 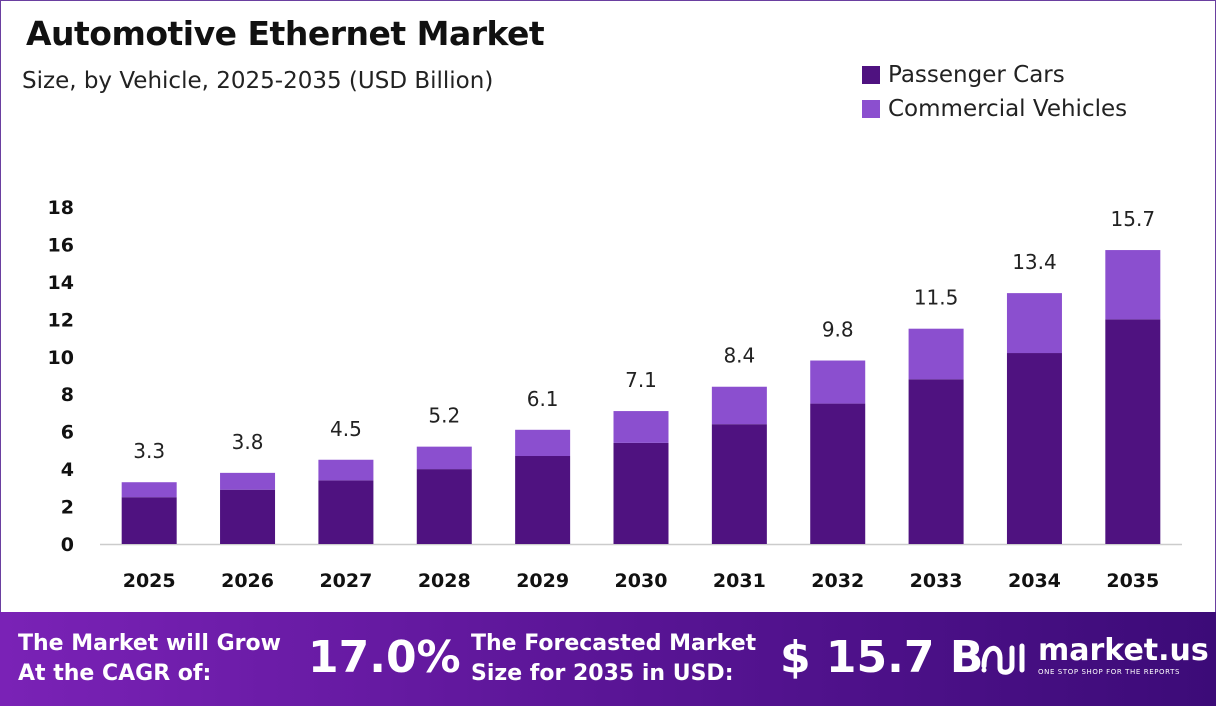 I want to click on y-tick-label: 8, so click(x=67, y=395).